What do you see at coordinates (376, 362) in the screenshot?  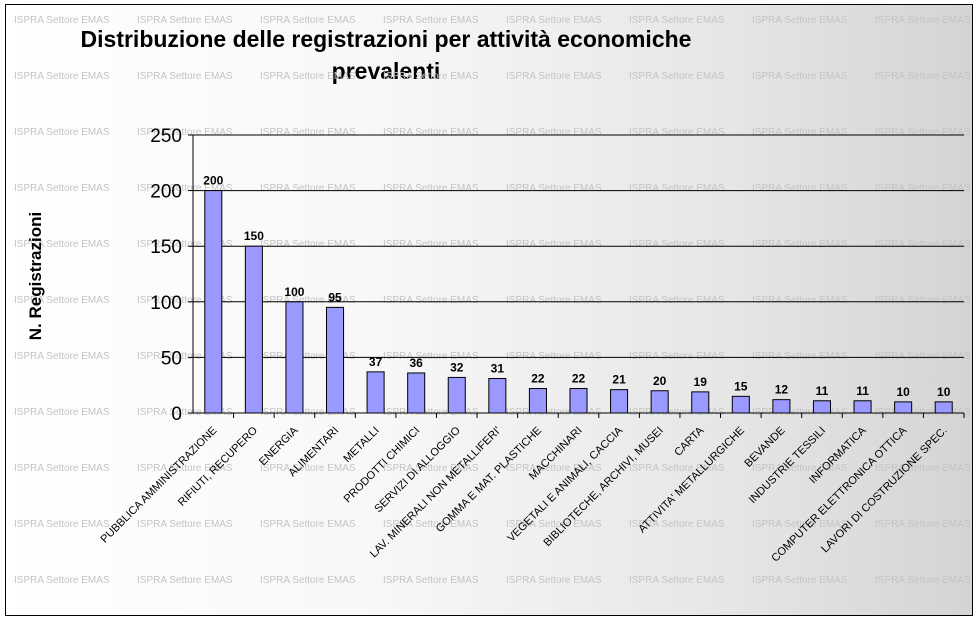 I see `data-label: 37` at bounding box center [376, 362].